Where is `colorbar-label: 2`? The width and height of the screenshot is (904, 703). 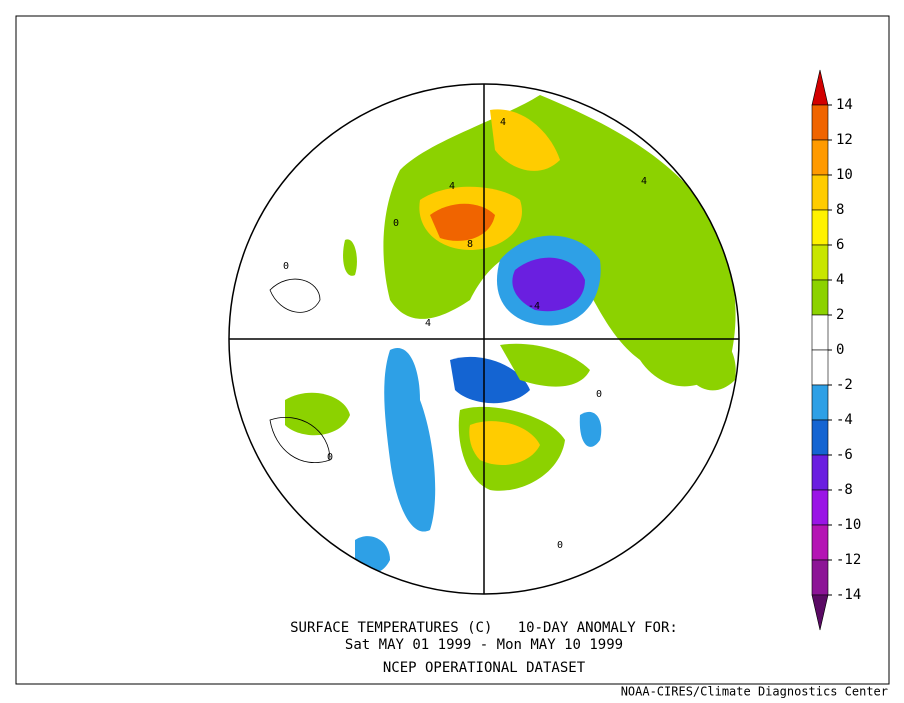 colorbar-label: 2 is located at coordinates (840, 315).